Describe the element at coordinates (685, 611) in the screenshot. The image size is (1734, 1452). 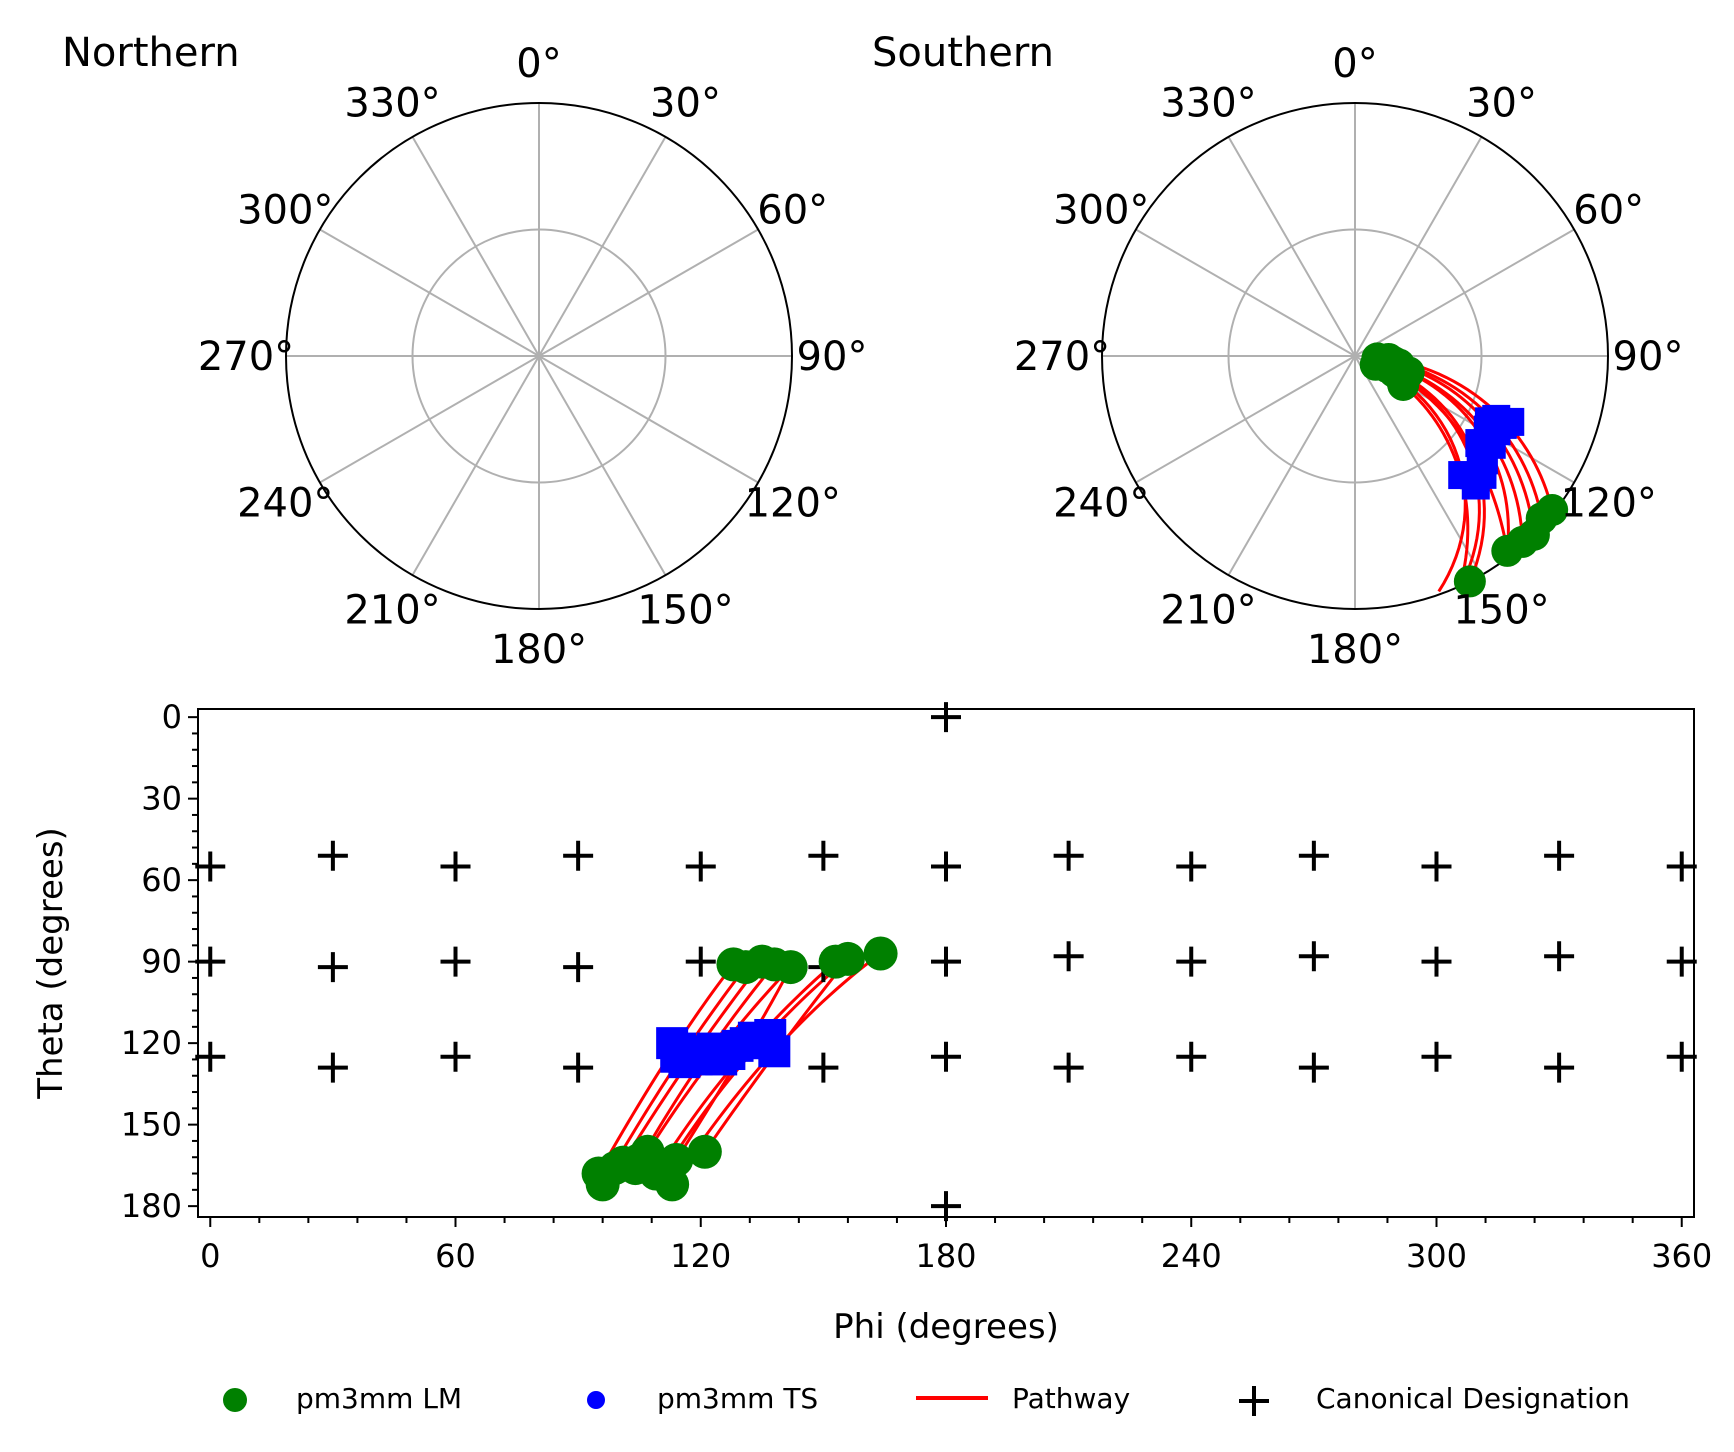
I see `angle-tick-label: 150°` at that location.